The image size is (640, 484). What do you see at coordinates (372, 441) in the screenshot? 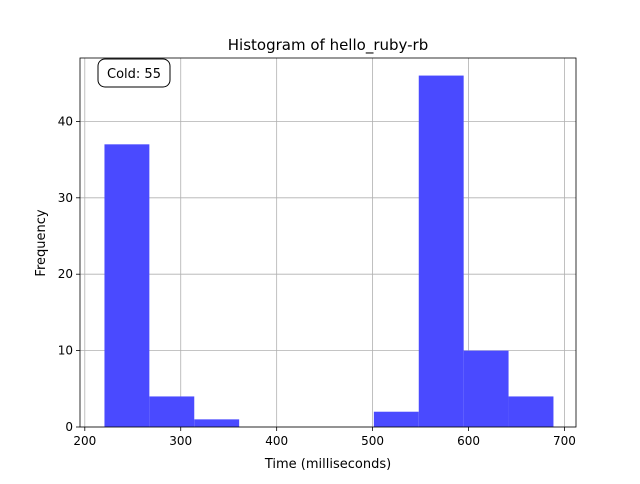
I see `x-tick-label: 500` at bounding box center [372, 441].